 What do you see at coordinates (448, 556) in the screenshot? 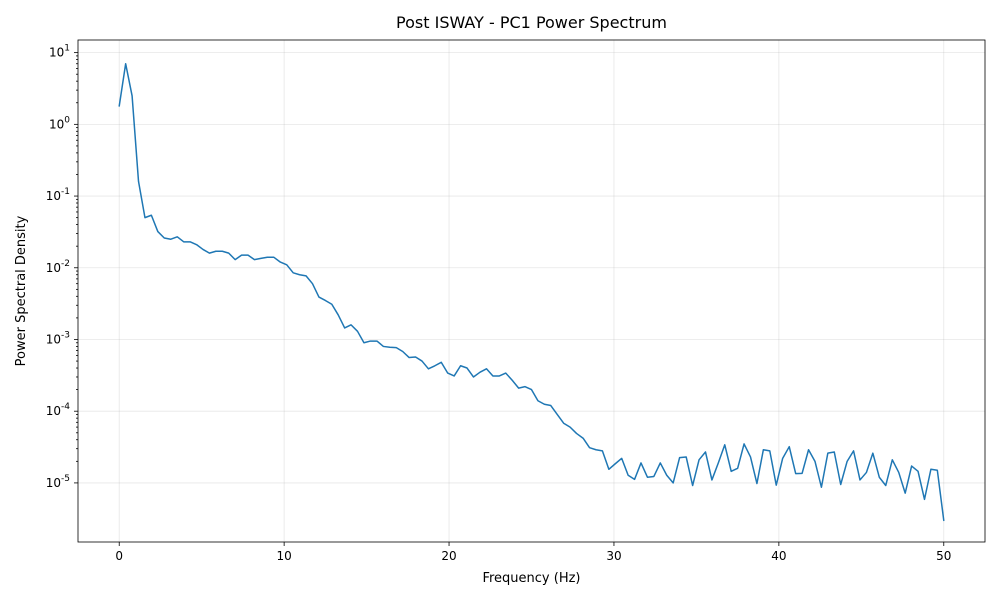
I see `x-tick-label: 20` at bounding box center [448, 556].